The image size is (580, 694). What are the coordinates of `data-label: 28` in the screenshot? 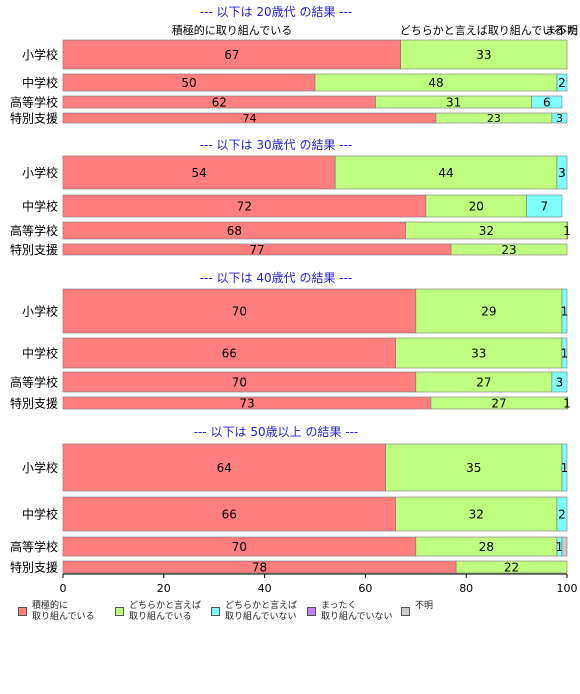 It's located at (486, 547).